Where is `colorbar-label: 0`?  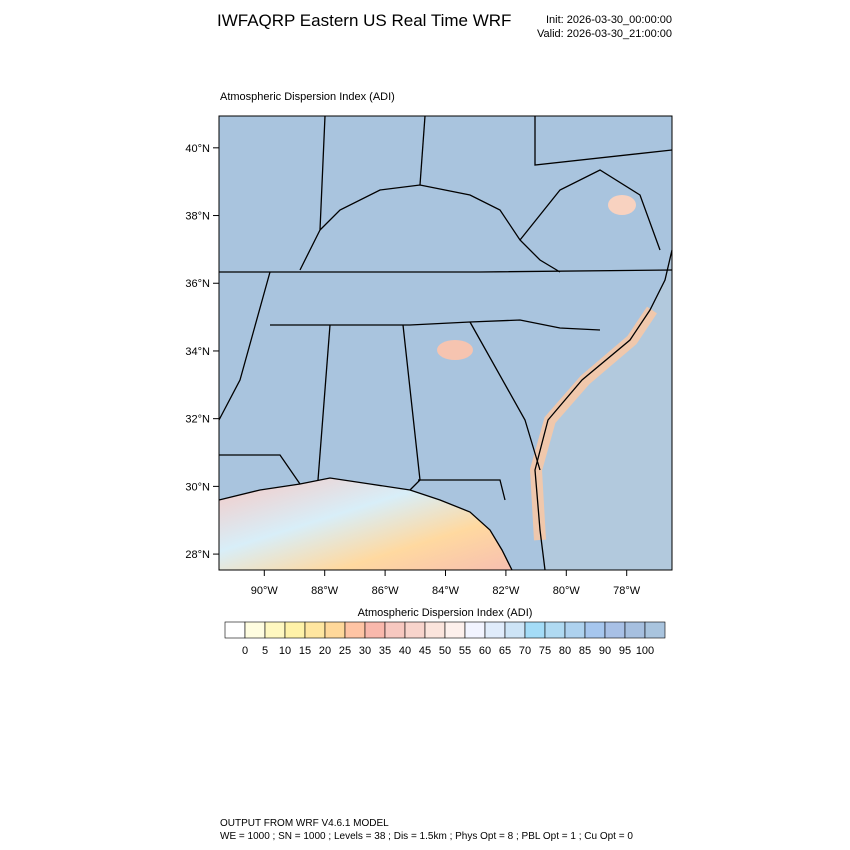
colorbar-label: 0 is located at coordinates (245, 651).